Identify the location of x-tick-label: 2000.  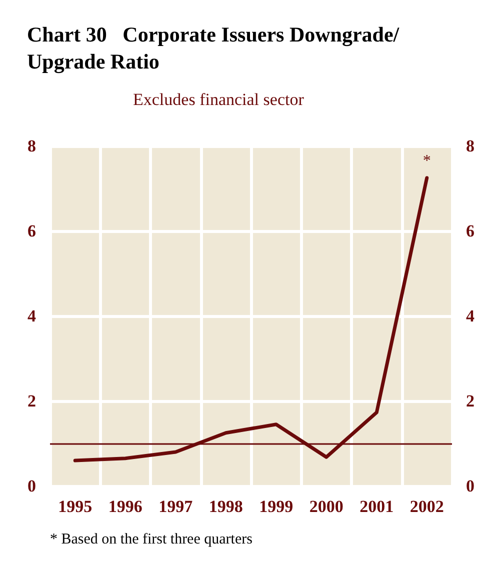
(326, 506).